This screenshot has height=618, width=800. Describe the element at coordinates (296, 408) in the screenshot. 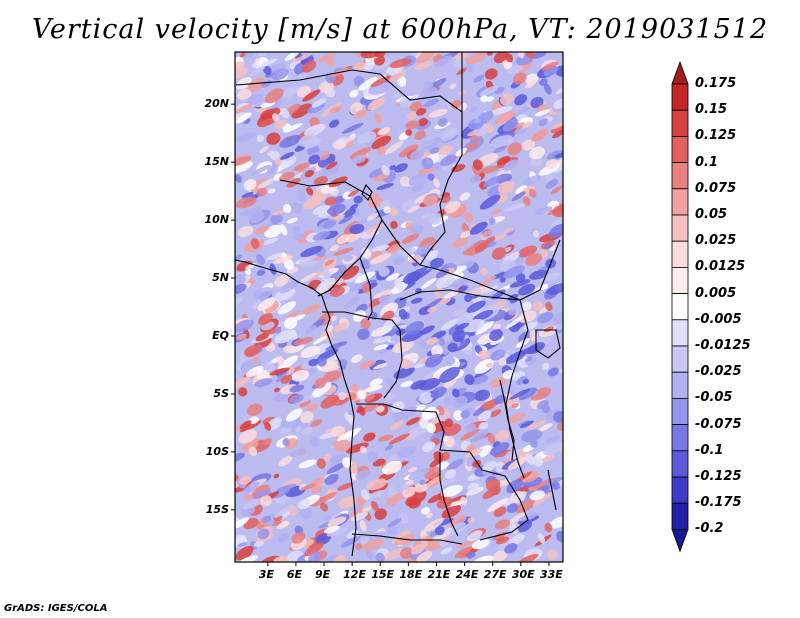

I see `west-africa-coast` at that location.